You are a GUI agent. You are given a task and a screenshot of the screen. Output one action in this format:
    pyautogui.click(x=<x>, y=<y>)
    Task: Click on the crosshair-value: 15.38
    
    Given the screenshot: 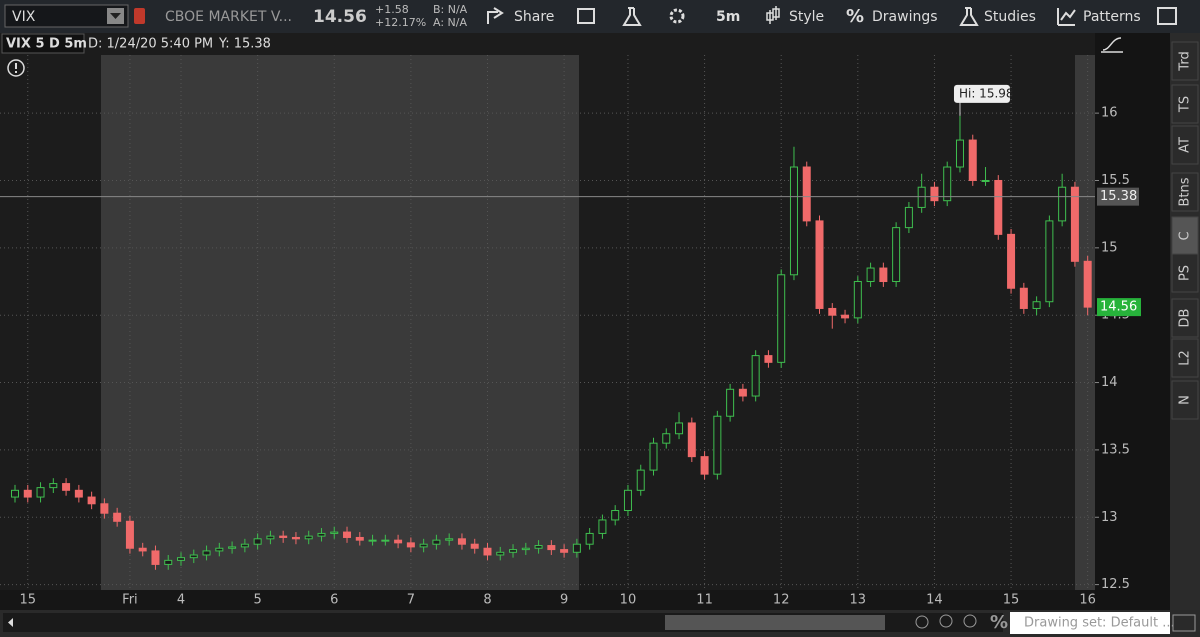 What is the action you would take?
    pyautogui.click(x=1118, y=196)
    